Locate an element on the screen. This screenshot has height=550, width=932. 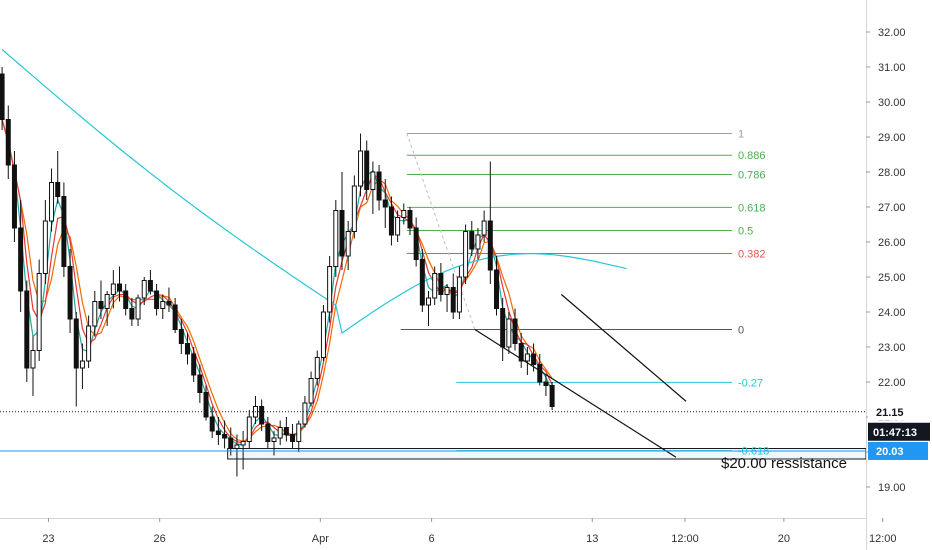
resistance-annotation: $20.00 ressistance is located at coordinates (784, 463).